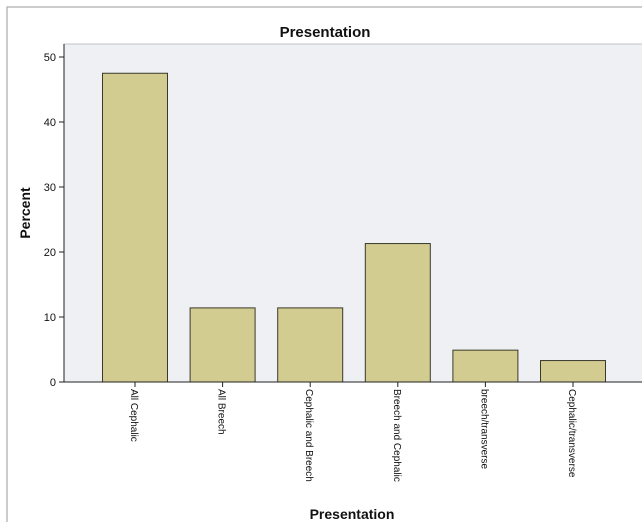 This screenshot has width=642, height=522. What do you see at coordinates (50, 188) in the screenshot?
I see `y-tick-label: 30` at bounding box center [50, 188].